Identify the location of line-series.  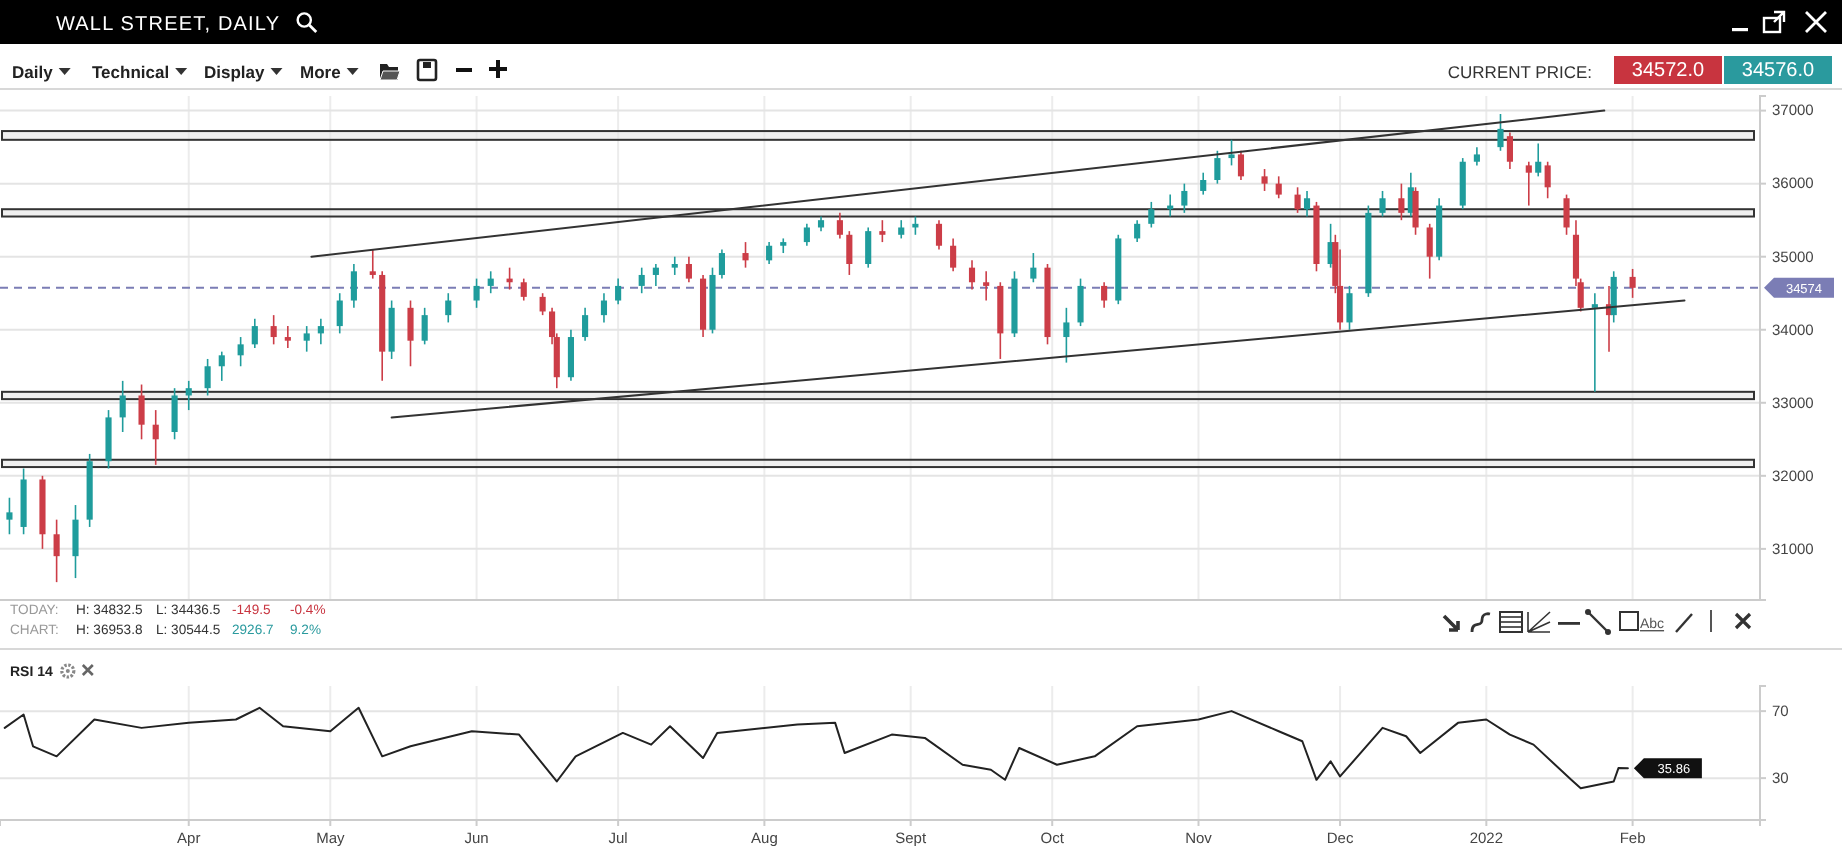
(816, 748).